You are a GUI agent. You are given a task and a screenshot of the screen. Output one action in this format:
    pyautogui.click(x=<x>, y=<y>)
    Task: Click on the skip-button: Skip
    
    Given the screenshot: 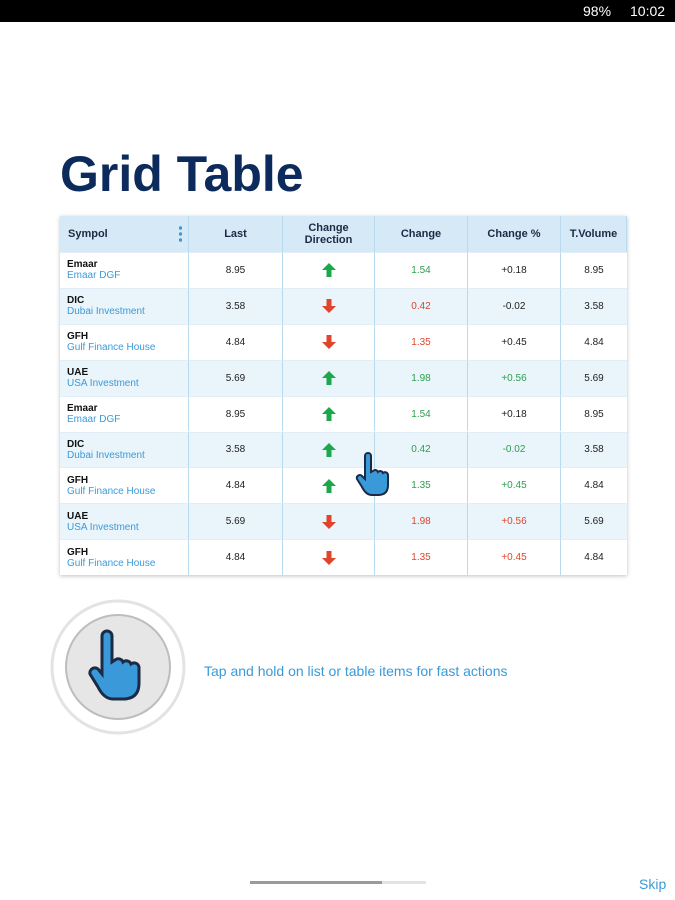 What is the action you would take?
    pyautogui.click(x=653, y=884)
    